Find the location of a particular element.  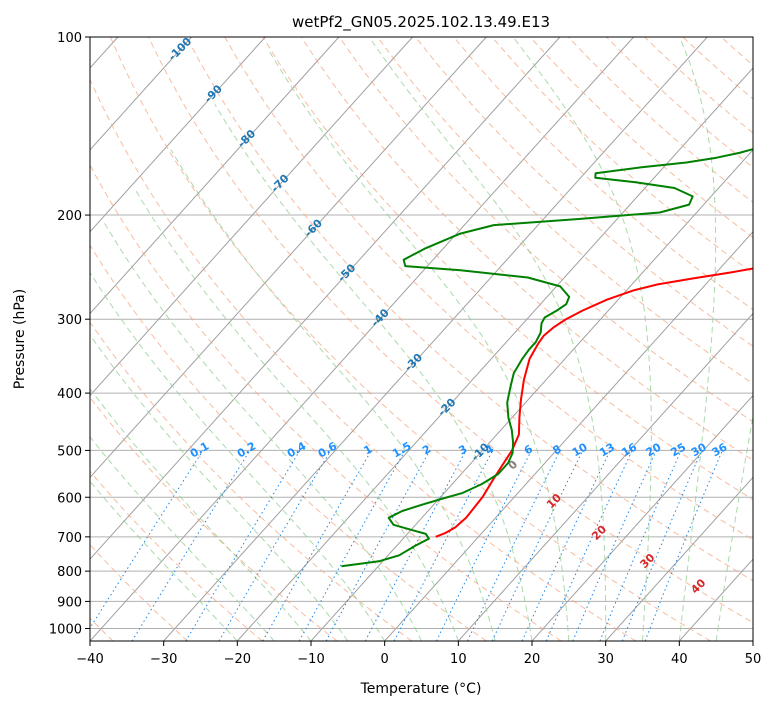

y-tick-label: 800 is located at coordinates (69, 572).